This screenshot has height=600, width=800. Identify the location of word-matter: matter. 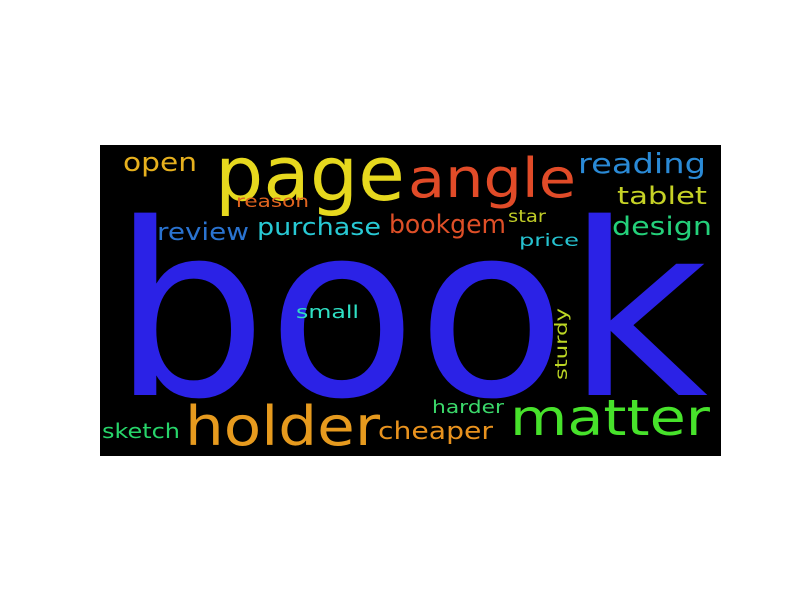
(610, 418).